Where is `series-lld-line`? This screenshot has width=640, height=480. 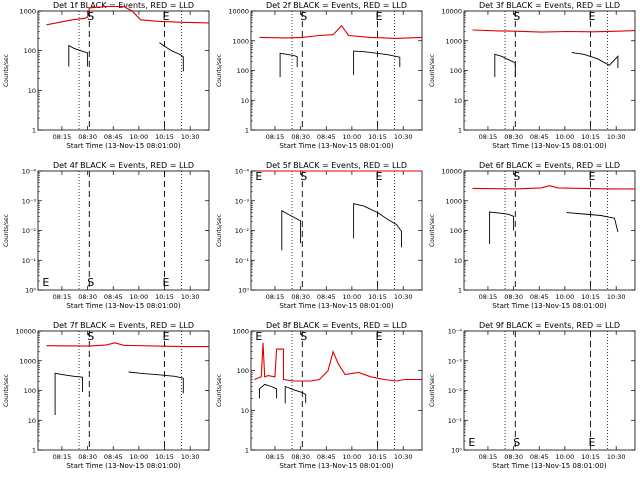 series-lld-line is located at coordinates (341, 31).